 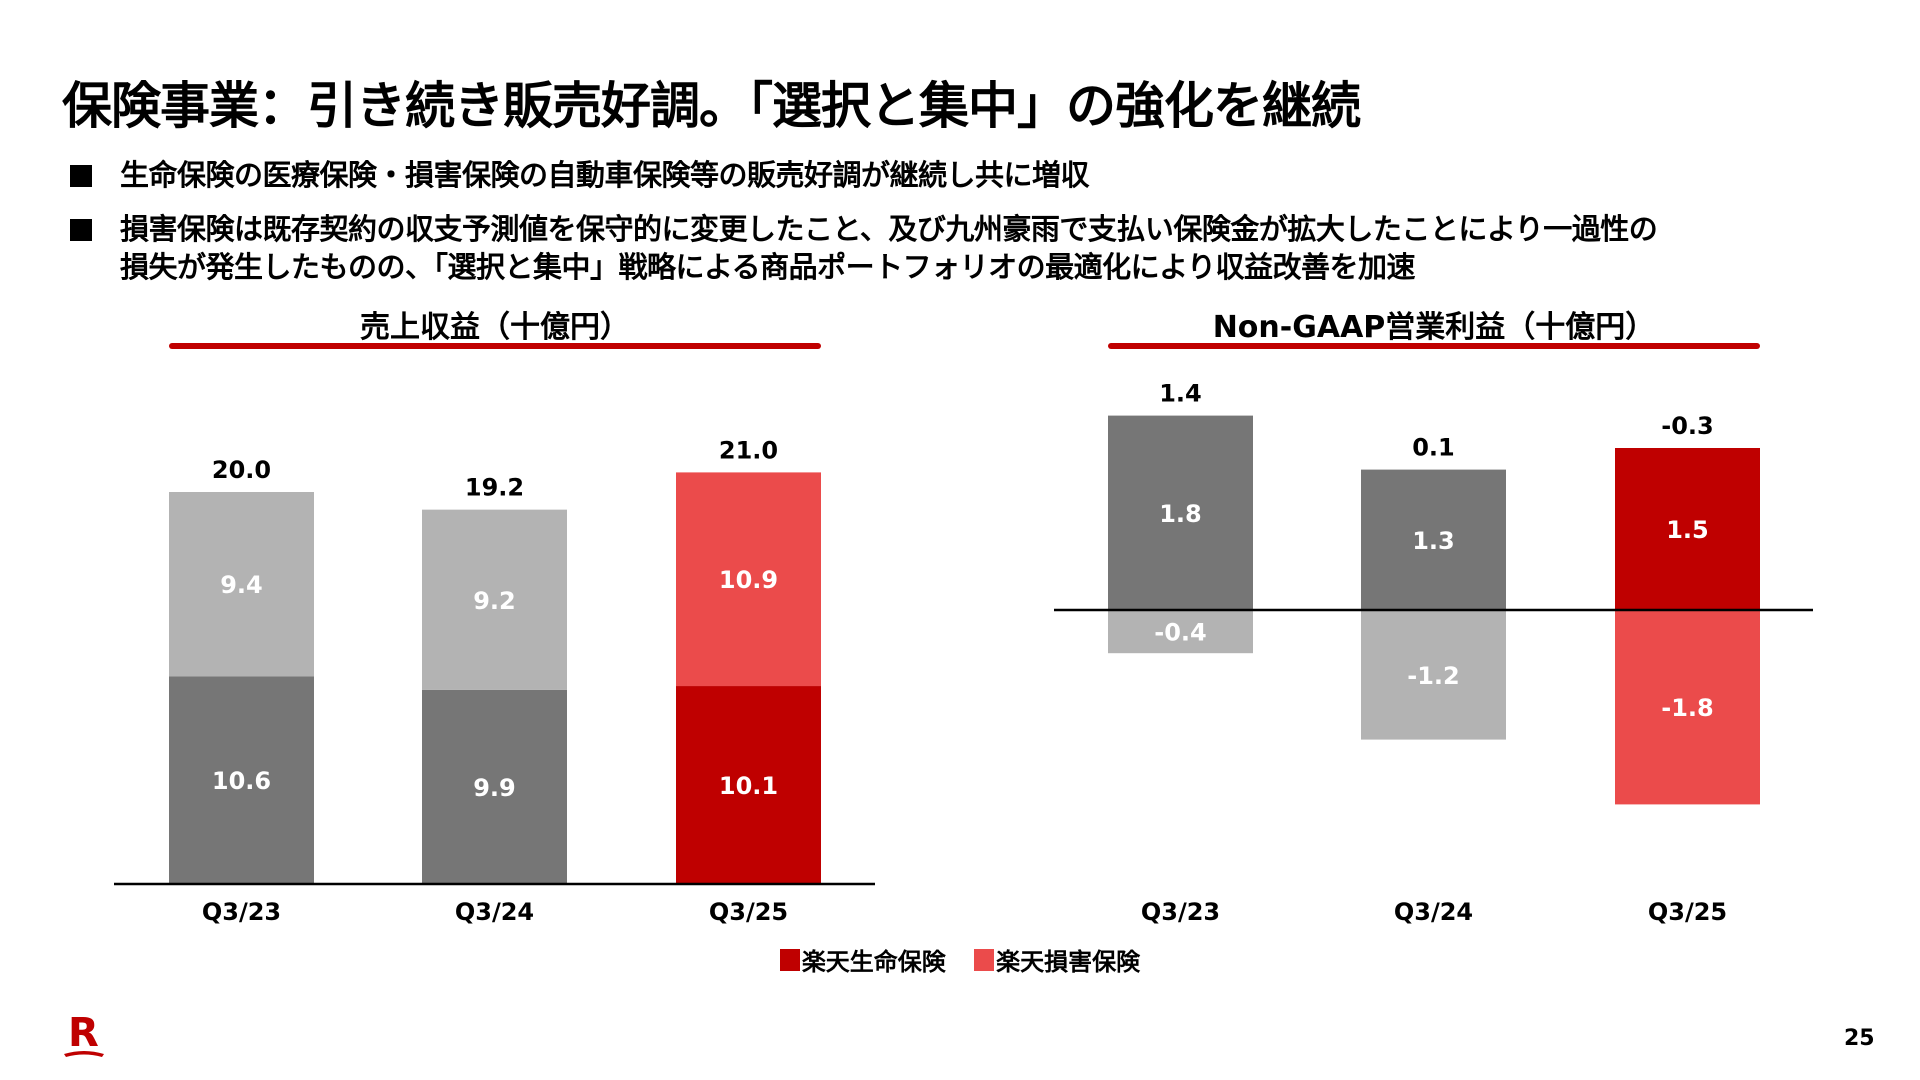 I want to click on total-label: 20.0, so click(x=241, y=470).